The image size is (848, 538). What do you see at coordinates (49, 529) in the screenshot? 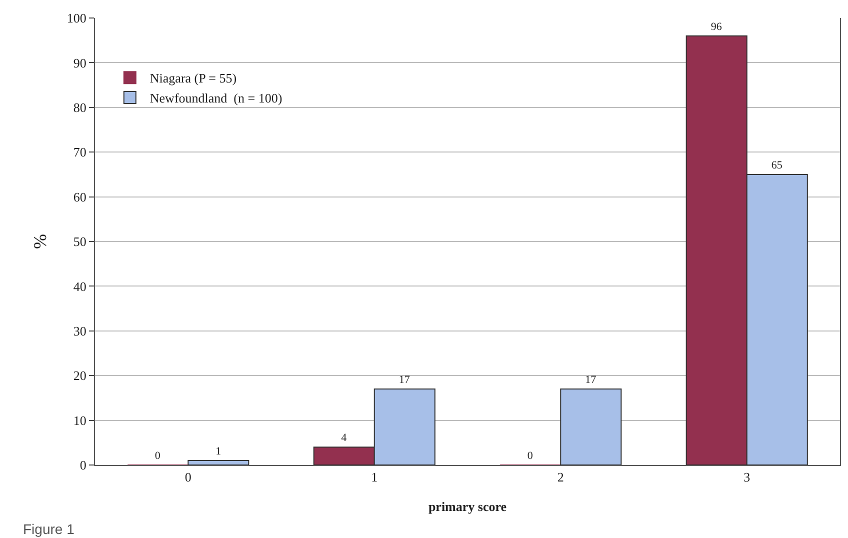
I see `caption: Figure 1` at bounding box center [49, 529].